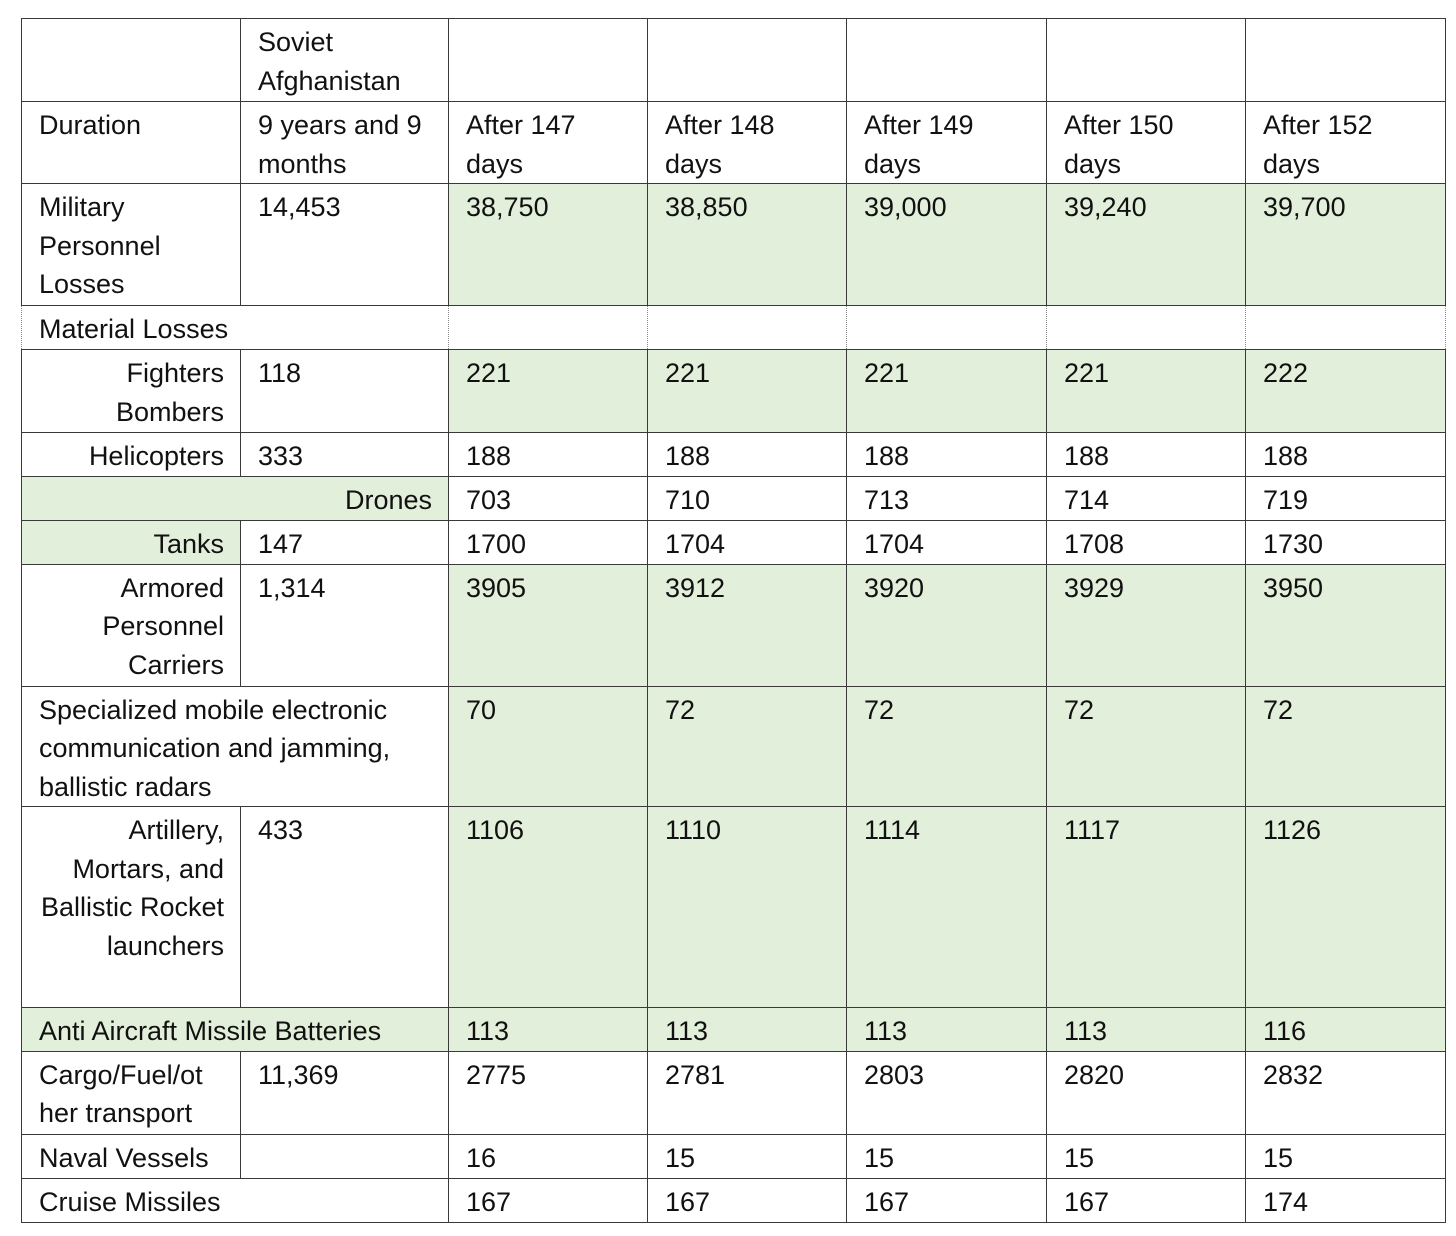 The image size is (1456, 1236). I want to click on table-cell: 2820, so click(1146, 1092).